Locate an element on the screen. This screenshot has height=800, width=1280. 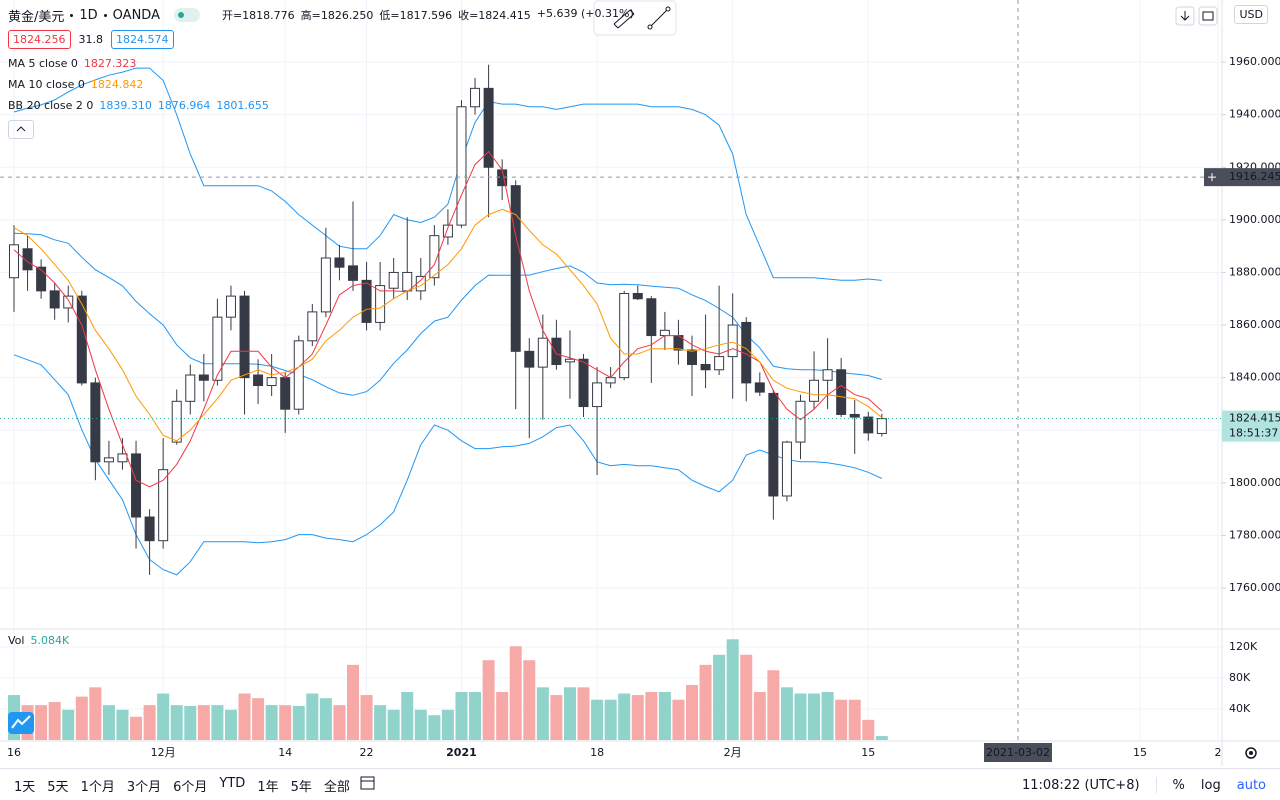
crosshair-date-box is located at coordinates (1018, 752).